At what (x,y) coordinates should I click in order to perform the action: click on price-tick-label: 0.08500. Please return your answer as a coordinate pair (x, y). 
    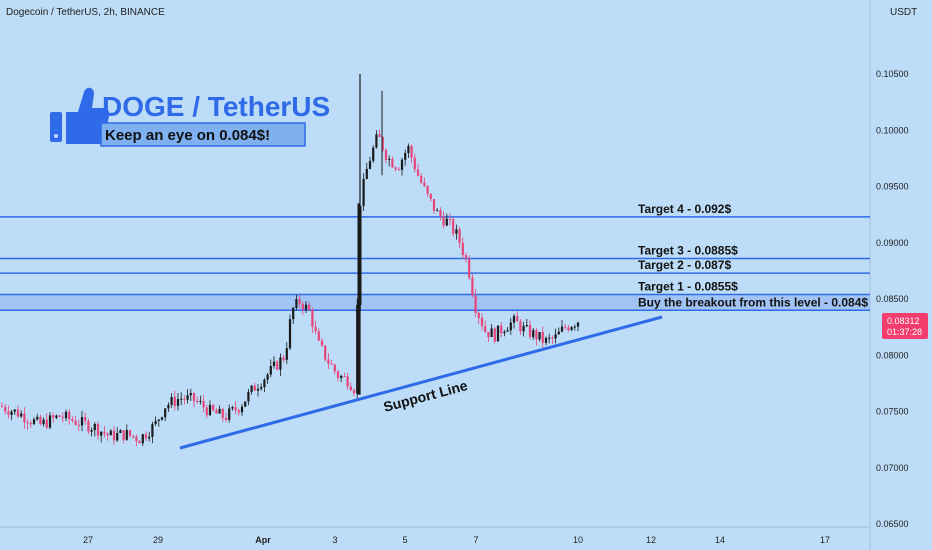
    Looking at the image, I should click on (892, 299).